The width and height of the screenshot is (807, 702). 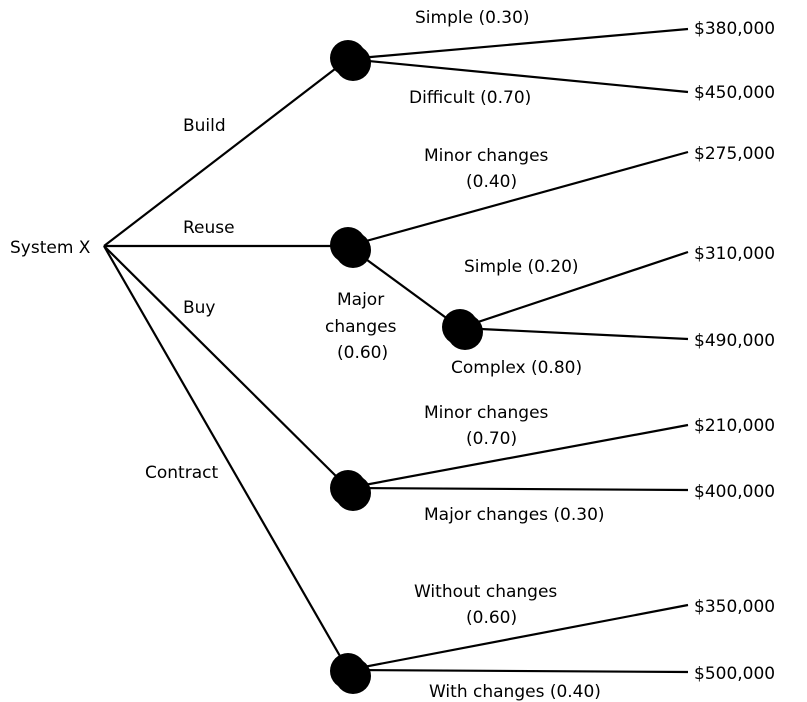 I want to click on edge-contract-without, so click(x=518, y=637).